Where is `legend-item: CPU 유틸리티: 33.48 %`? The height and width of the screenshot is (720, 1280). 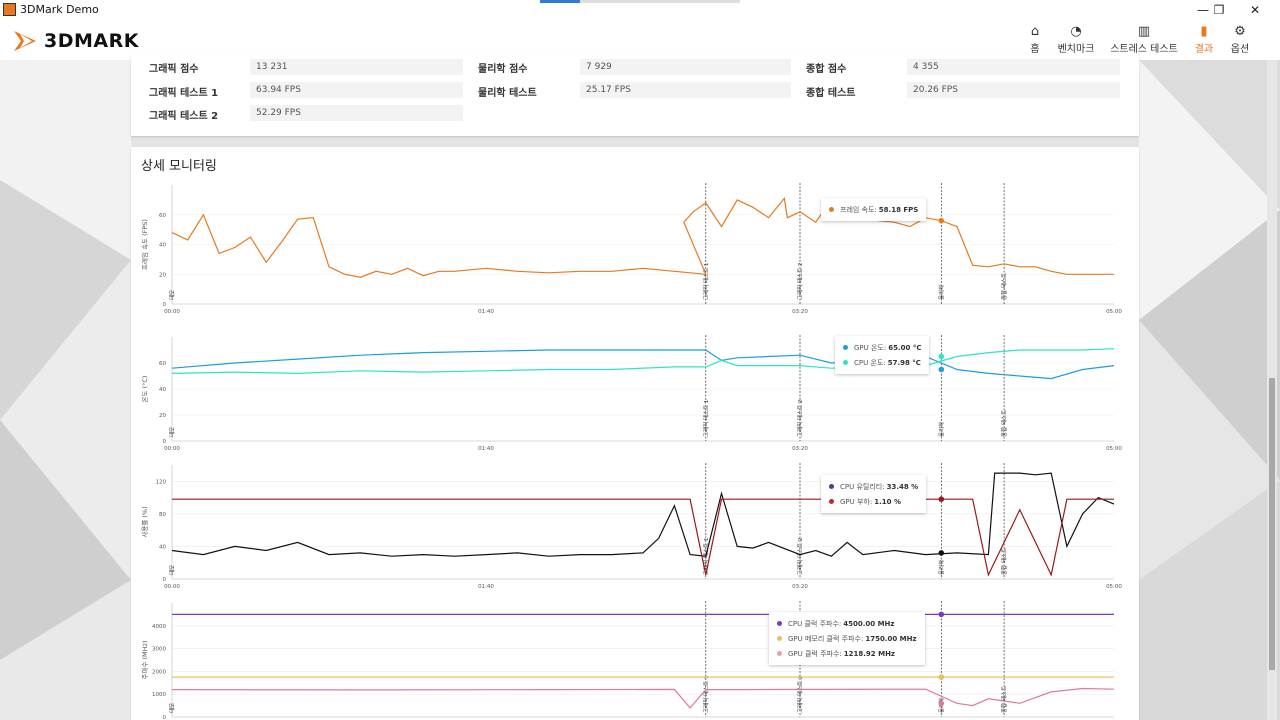
legend-item: CPU 유틸리티: 33.48 % is located at coordinates (873, 486).